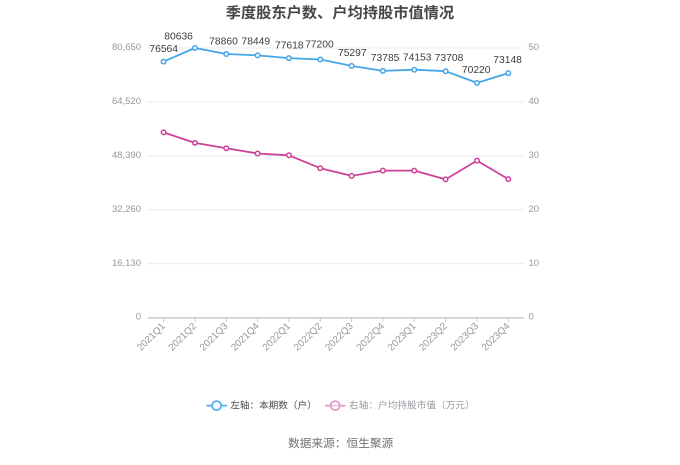  I want to click on svg-text: 78449, so click(255, 42).